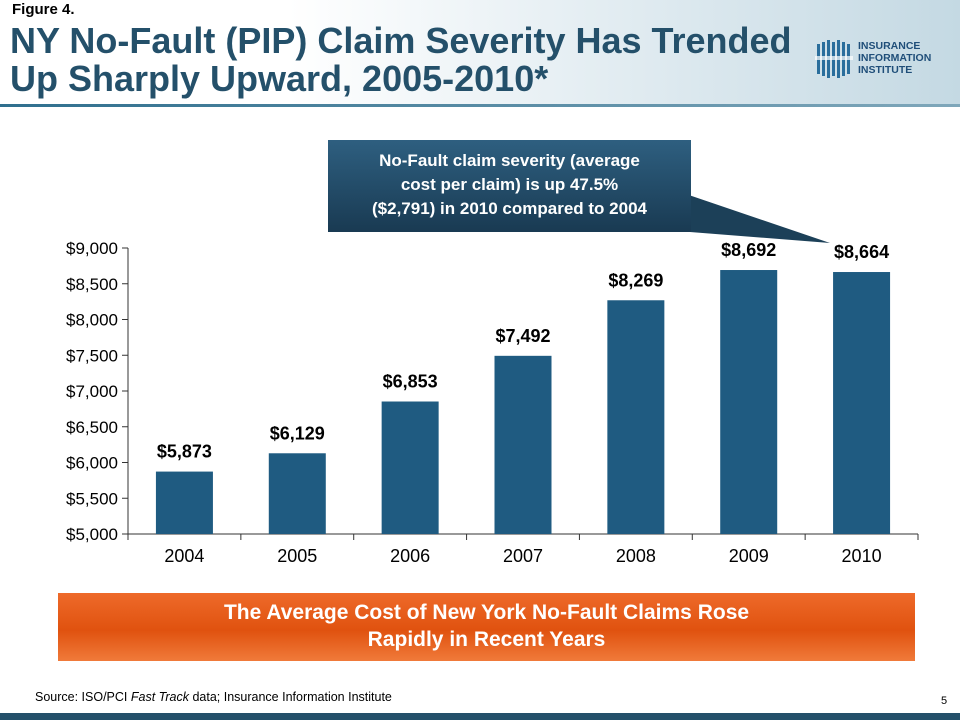  What do you see at coordinates (297, 433) in the screenshot?
I see `data-label: $6,129` at bounding box center [297, 433].